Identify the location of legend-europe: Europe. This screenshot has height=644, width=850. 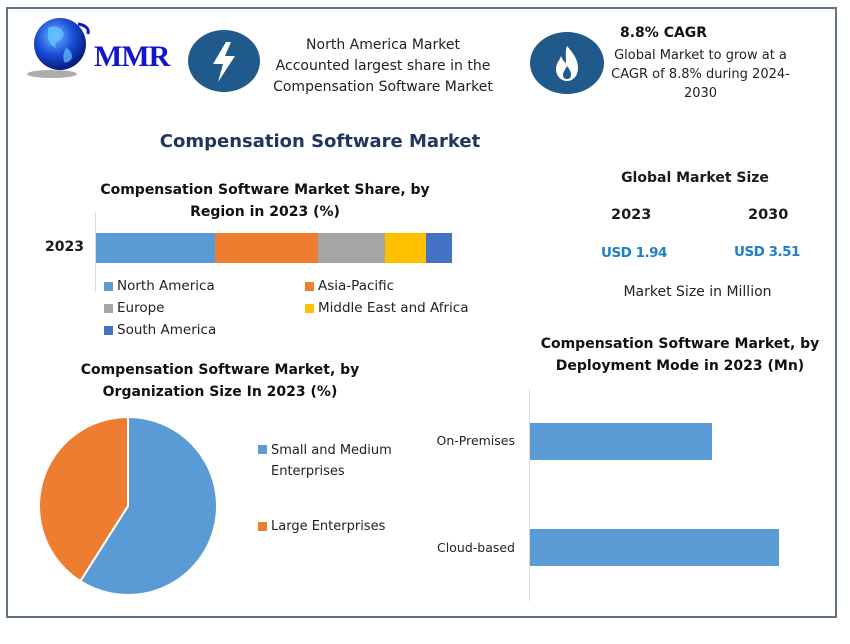
(134, 308).